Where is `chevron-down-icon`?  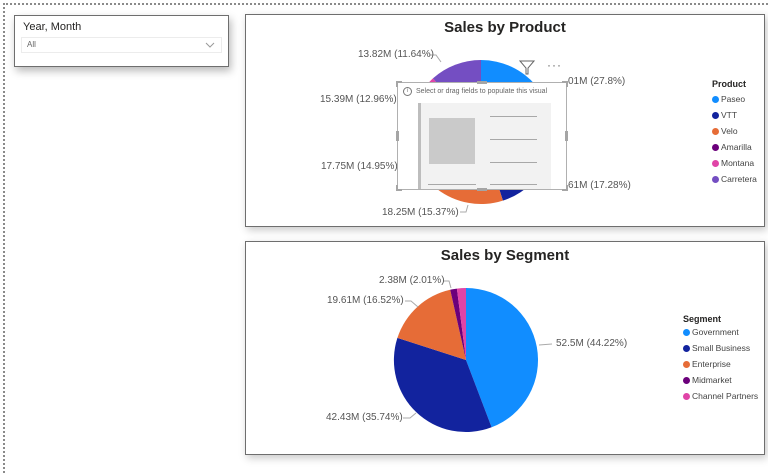 chevron-down-icon is located at coordinates (210, 46).